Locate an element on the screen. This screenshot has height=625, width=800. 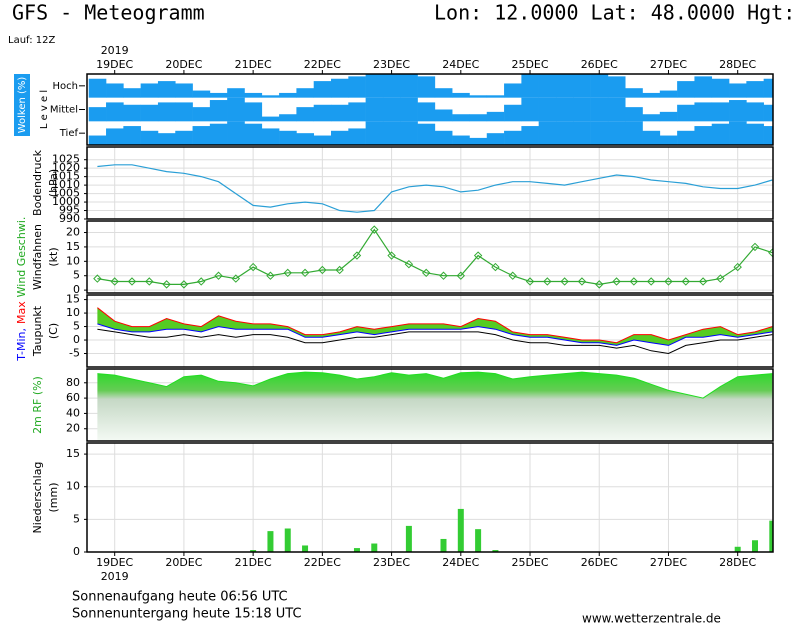
y-tick-label: 995 is located at coordinates (69, 210).